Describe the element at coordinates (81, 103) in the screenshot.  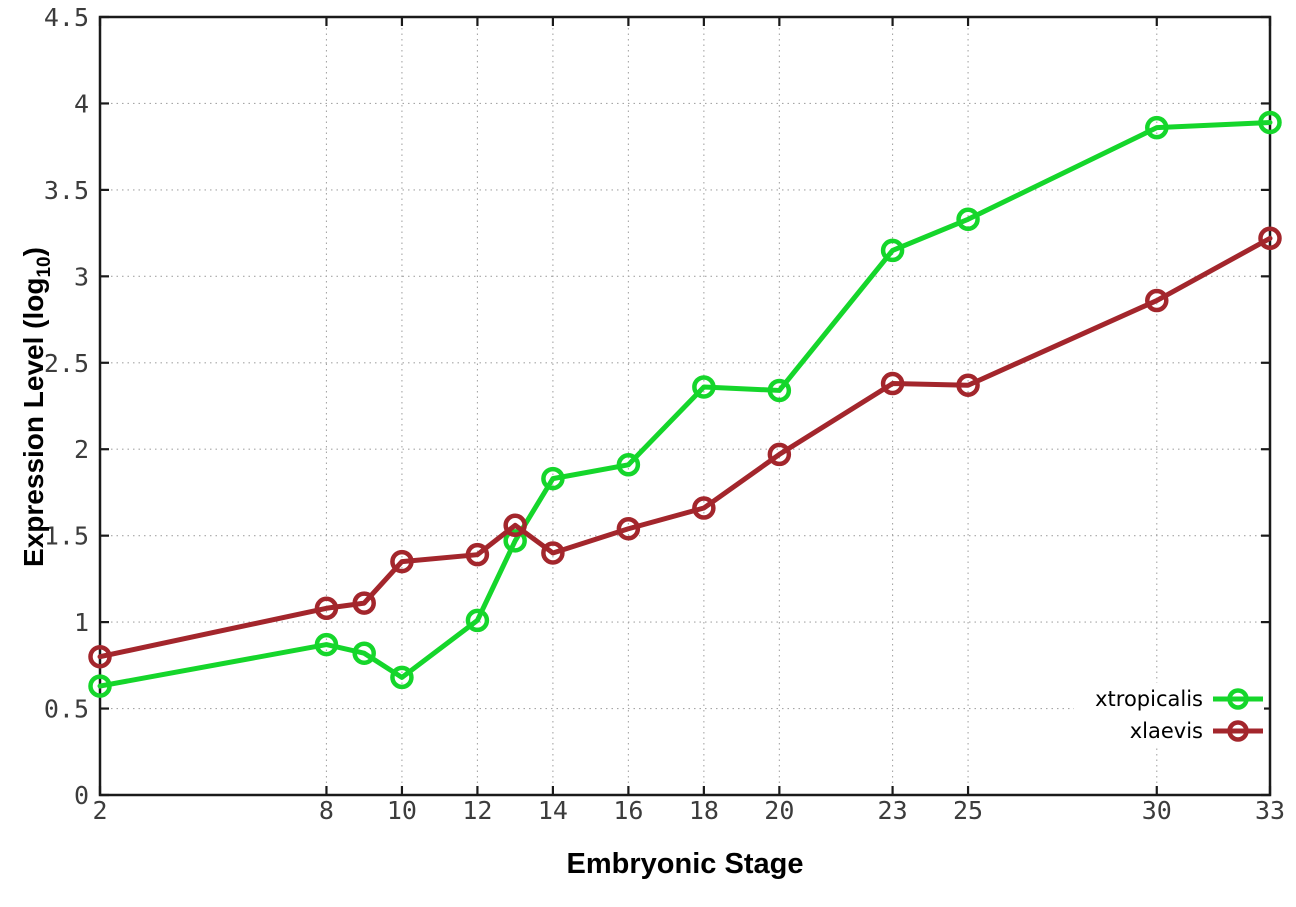
I see `y-tick-label-4: 4` at that location.